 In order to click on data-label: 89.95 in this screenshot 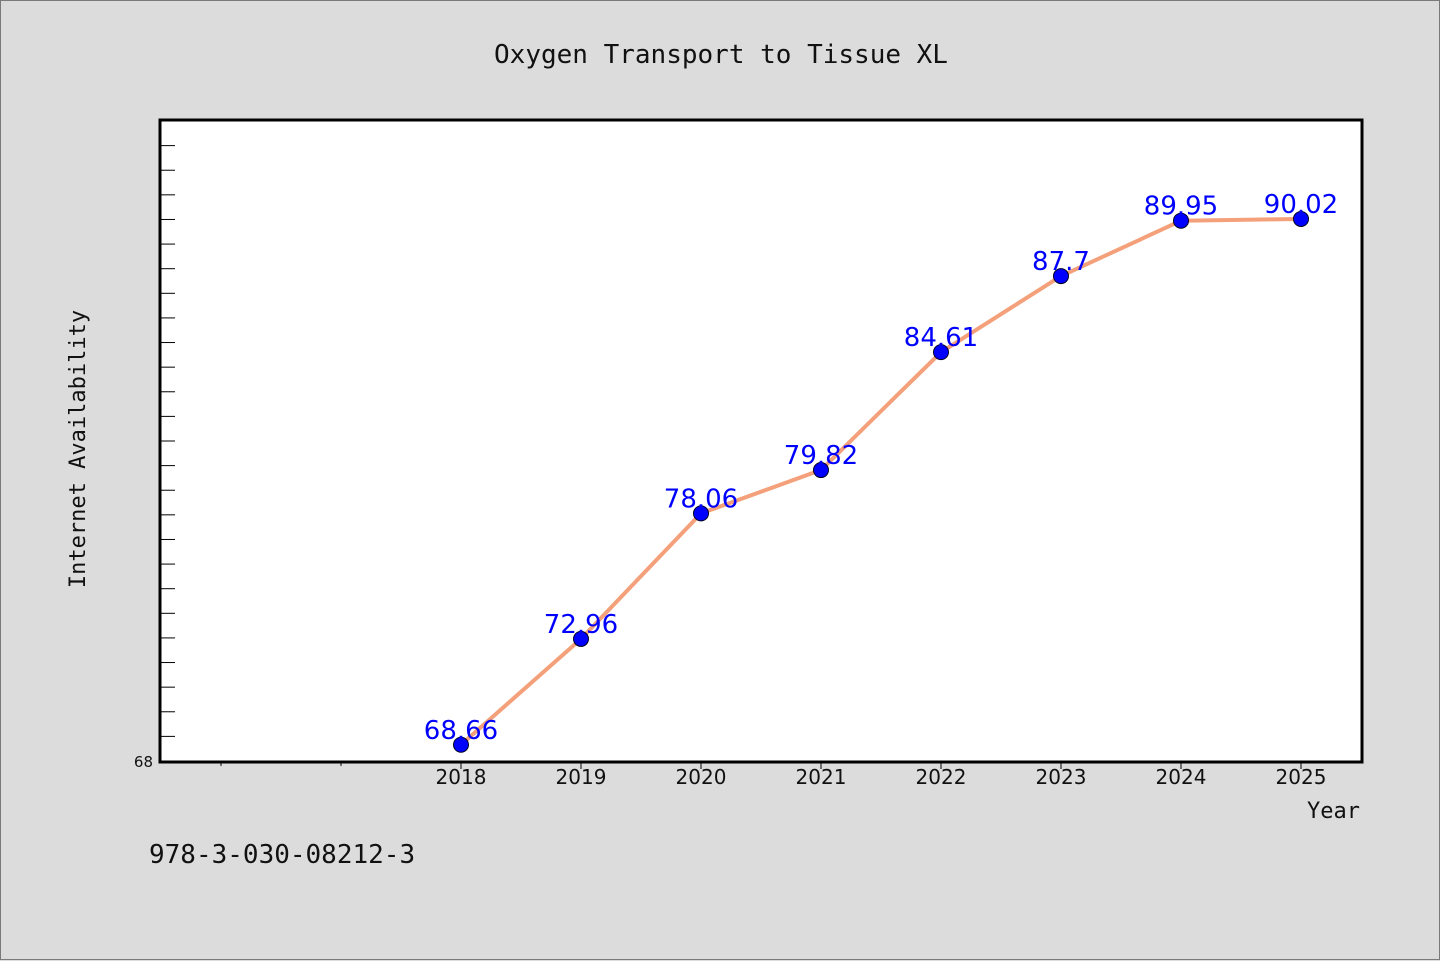, I will do `click(1181, 207)`.